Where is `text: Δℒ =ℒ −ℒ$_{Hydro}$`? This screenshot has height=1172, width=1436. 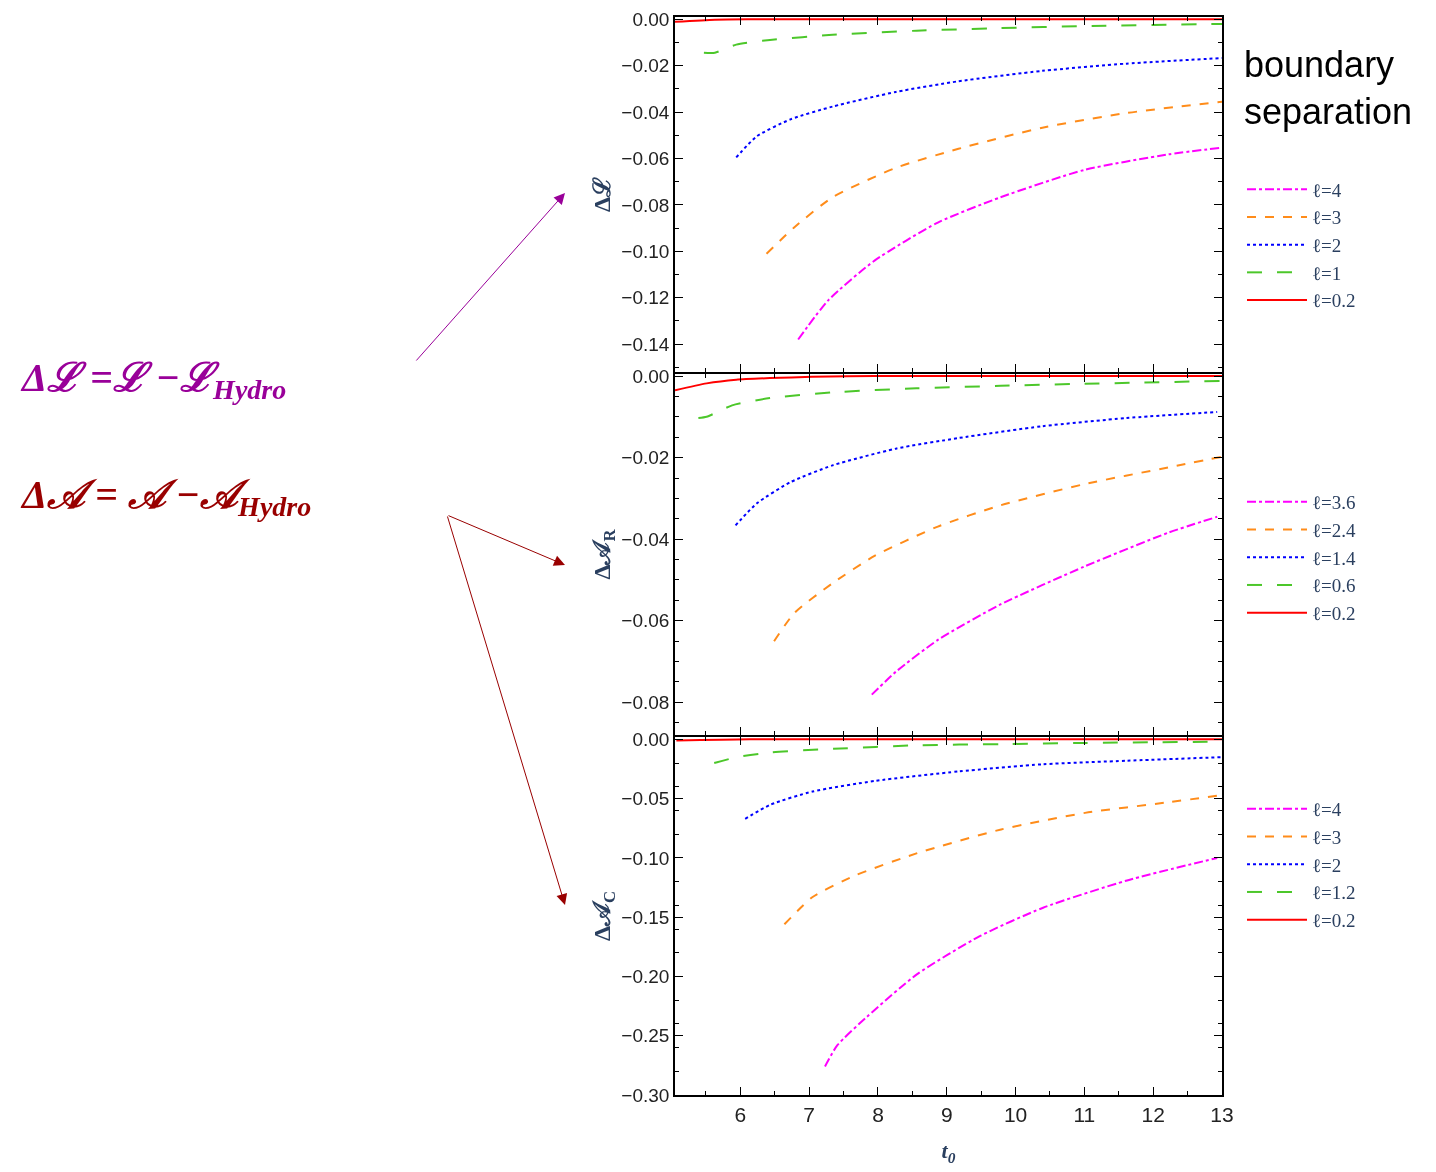 text: Δℒ =ℒ −ℒ$_{Hydro}$ is located at coordinates (153, 380).